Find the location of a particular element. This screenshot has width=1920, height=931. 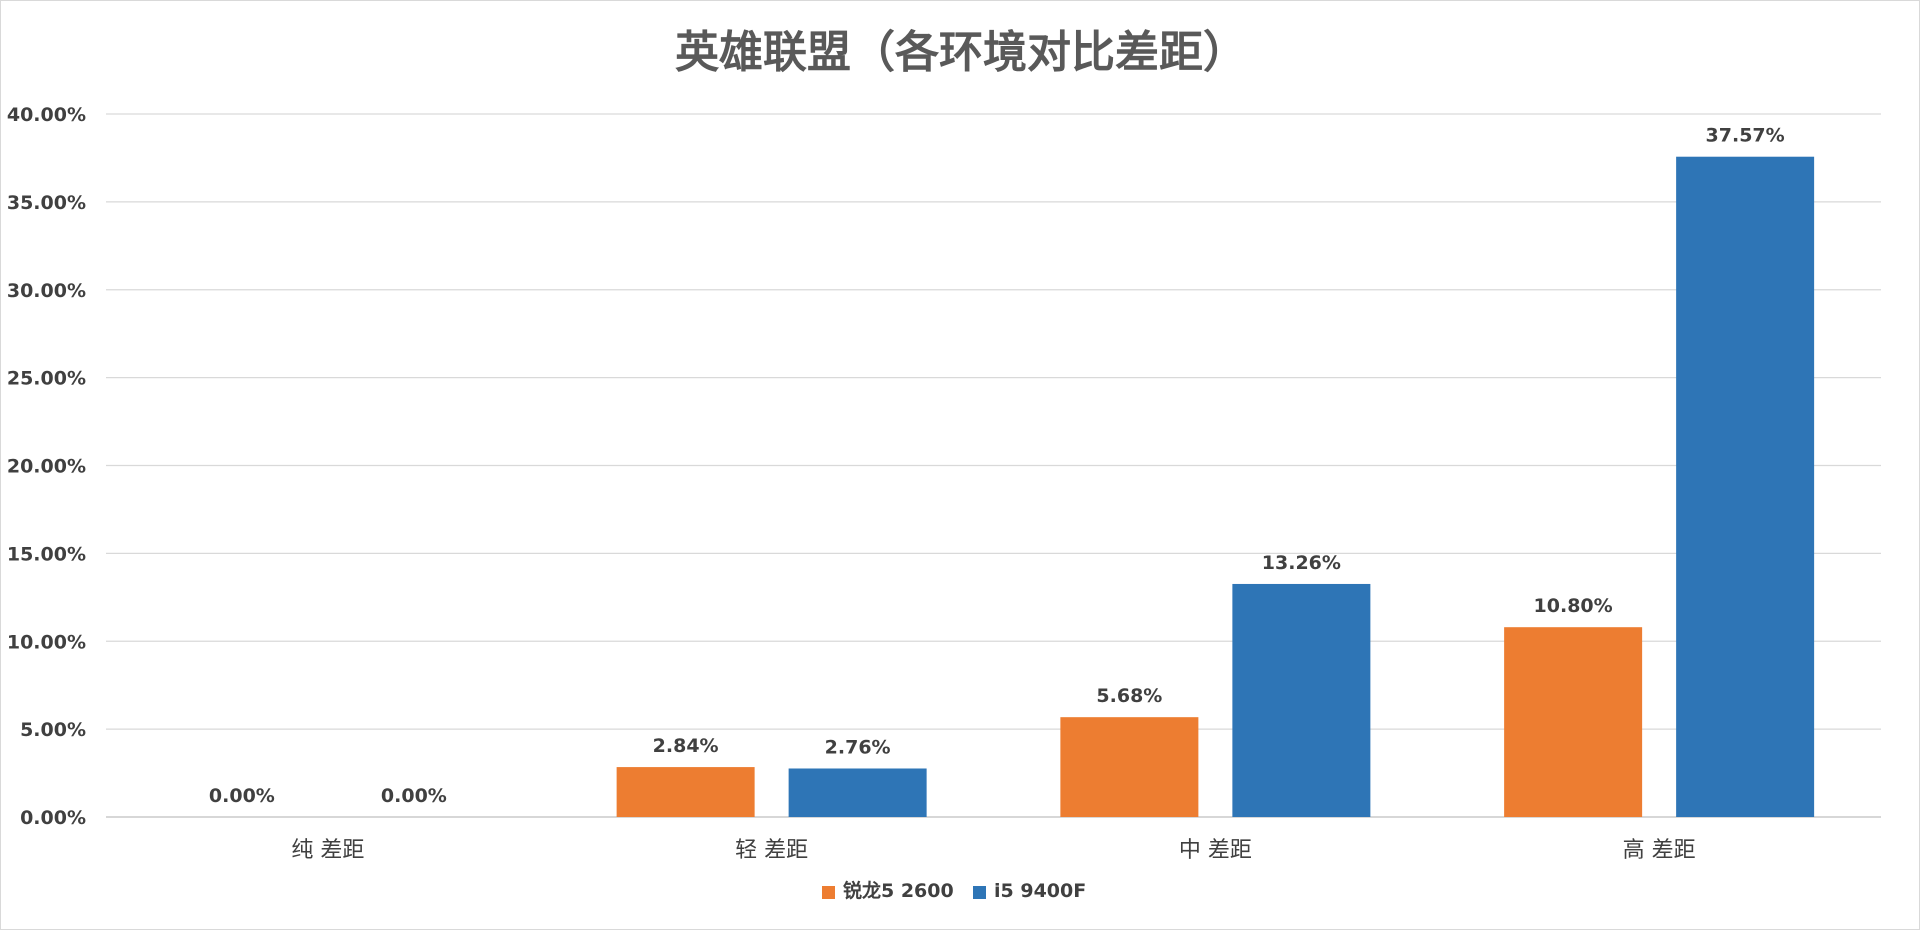

x-tick-label: 轻 差距 is located at coordinates (771, 850).